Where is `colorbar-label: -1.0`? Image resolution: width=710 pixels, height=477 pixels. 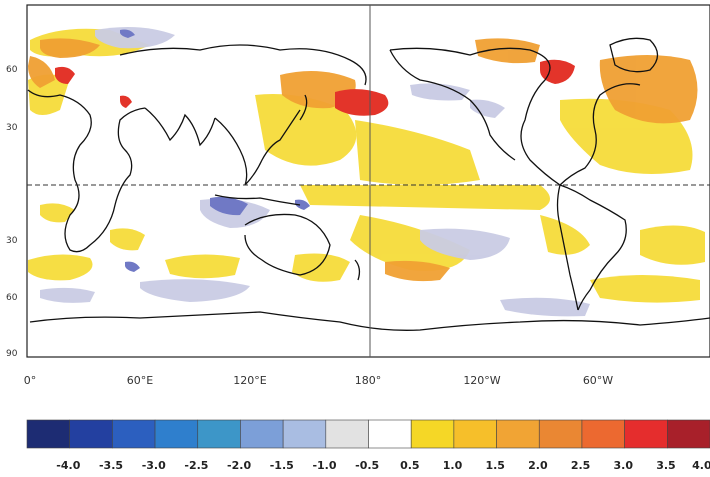
colorbar-label: -1.0 is located at coordinates (324, 465).